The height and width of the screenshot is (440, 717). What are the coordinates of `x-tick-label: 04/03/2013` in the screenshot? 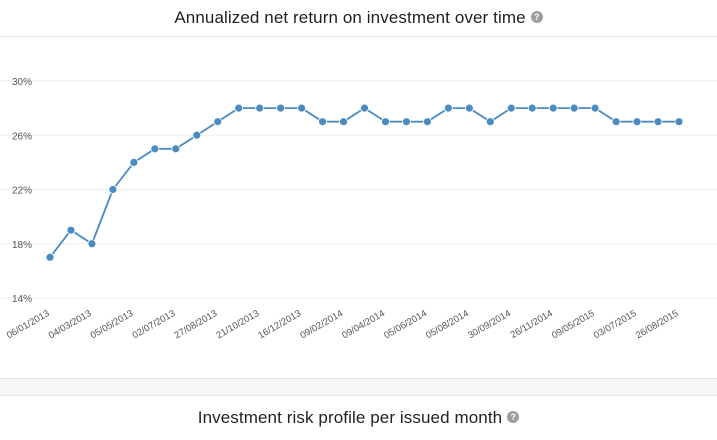 It's located at (70, 324).